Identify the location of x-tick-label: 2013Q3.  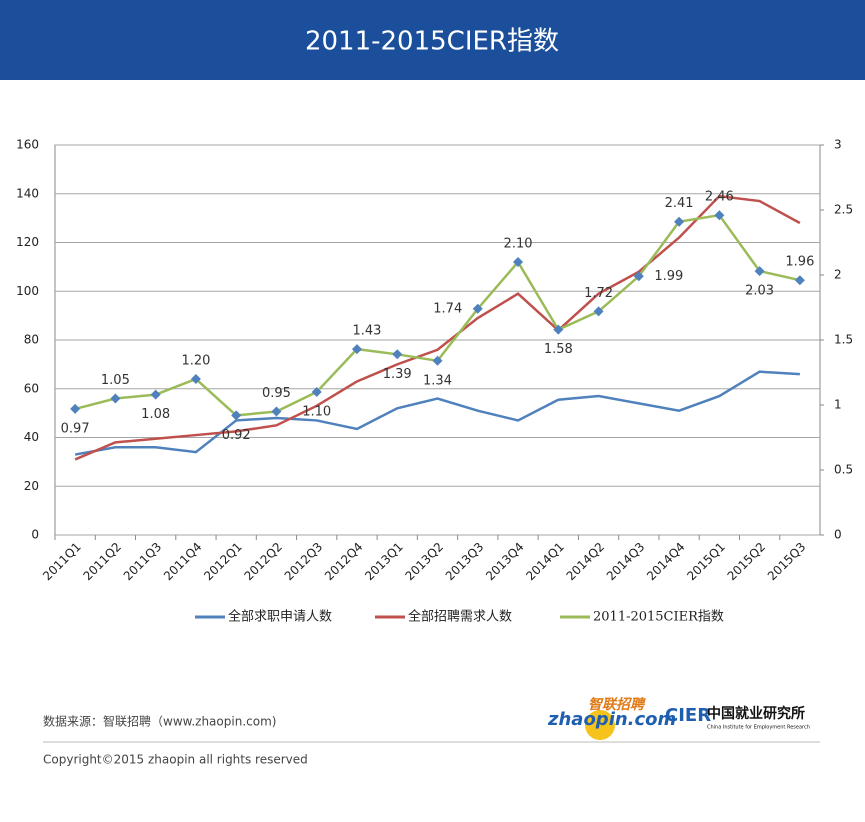
(465, 562).